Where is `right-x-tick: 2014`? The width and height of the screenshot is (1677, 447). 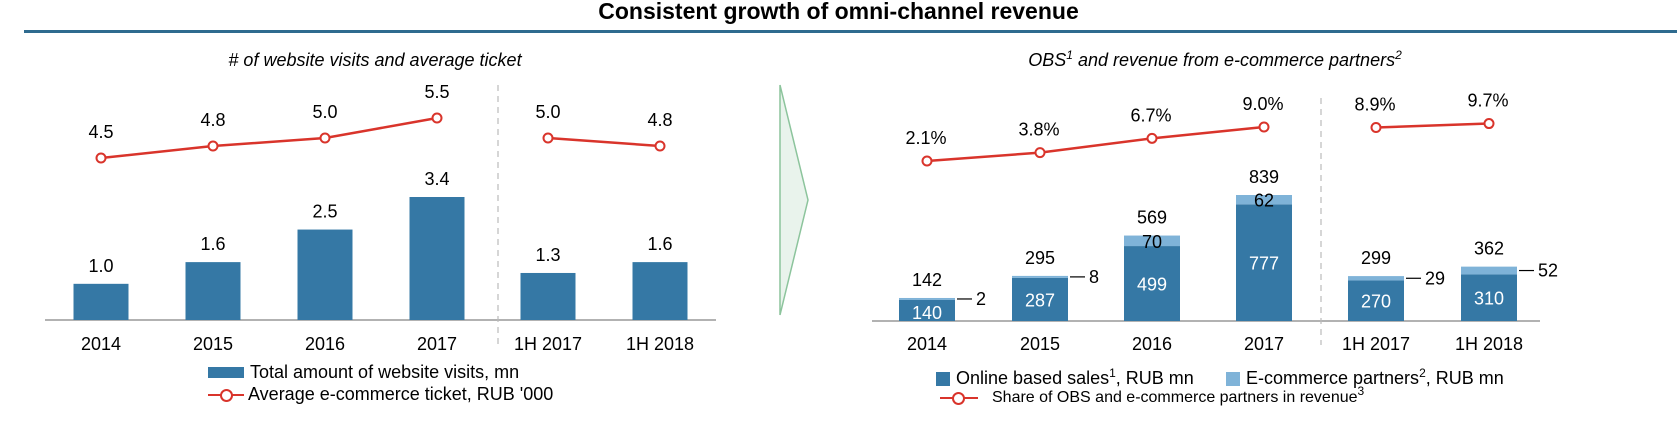 right-x-tick: 2014 is located at coordinates (927, 344).